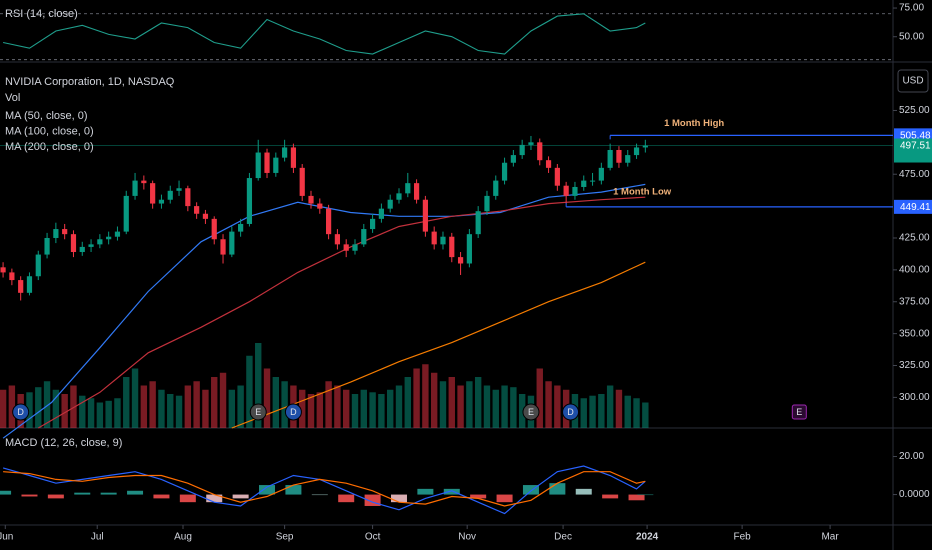 The image size is (932, 550). I want to click on x-tick-label: 2024, so click(647, 537).